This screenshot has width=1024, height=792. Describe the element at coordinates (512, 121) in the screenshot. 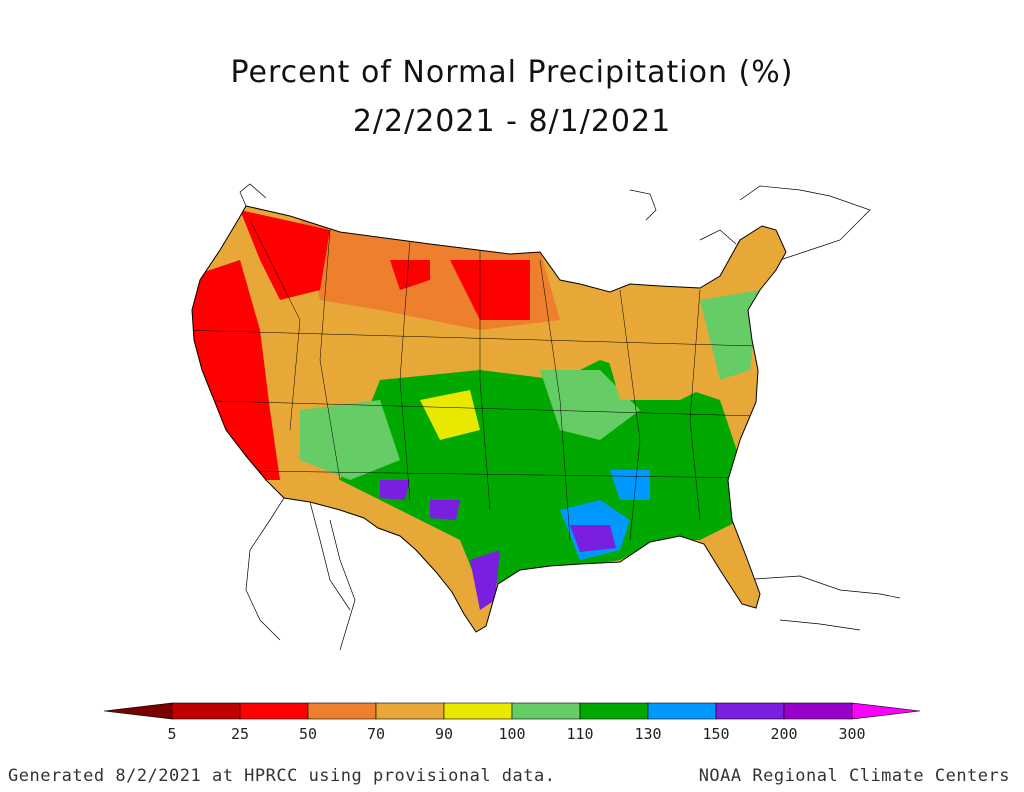

I see `map-date-range: 2/2/2021 - 8/1/2021` at that location.